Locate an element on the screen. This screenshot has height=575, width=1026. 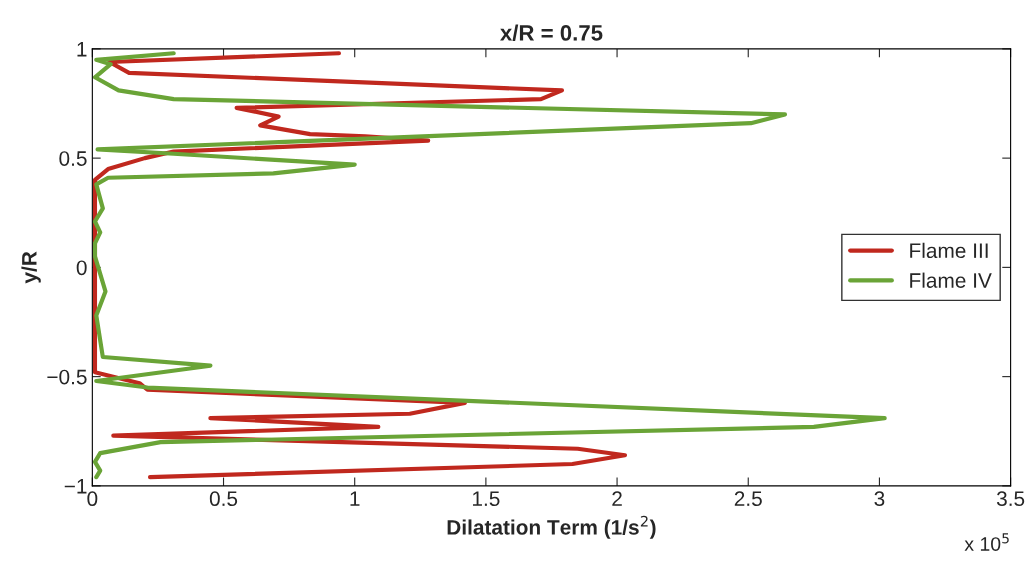
x-tick-label: 0.5 is located at coordinates (223, 499).